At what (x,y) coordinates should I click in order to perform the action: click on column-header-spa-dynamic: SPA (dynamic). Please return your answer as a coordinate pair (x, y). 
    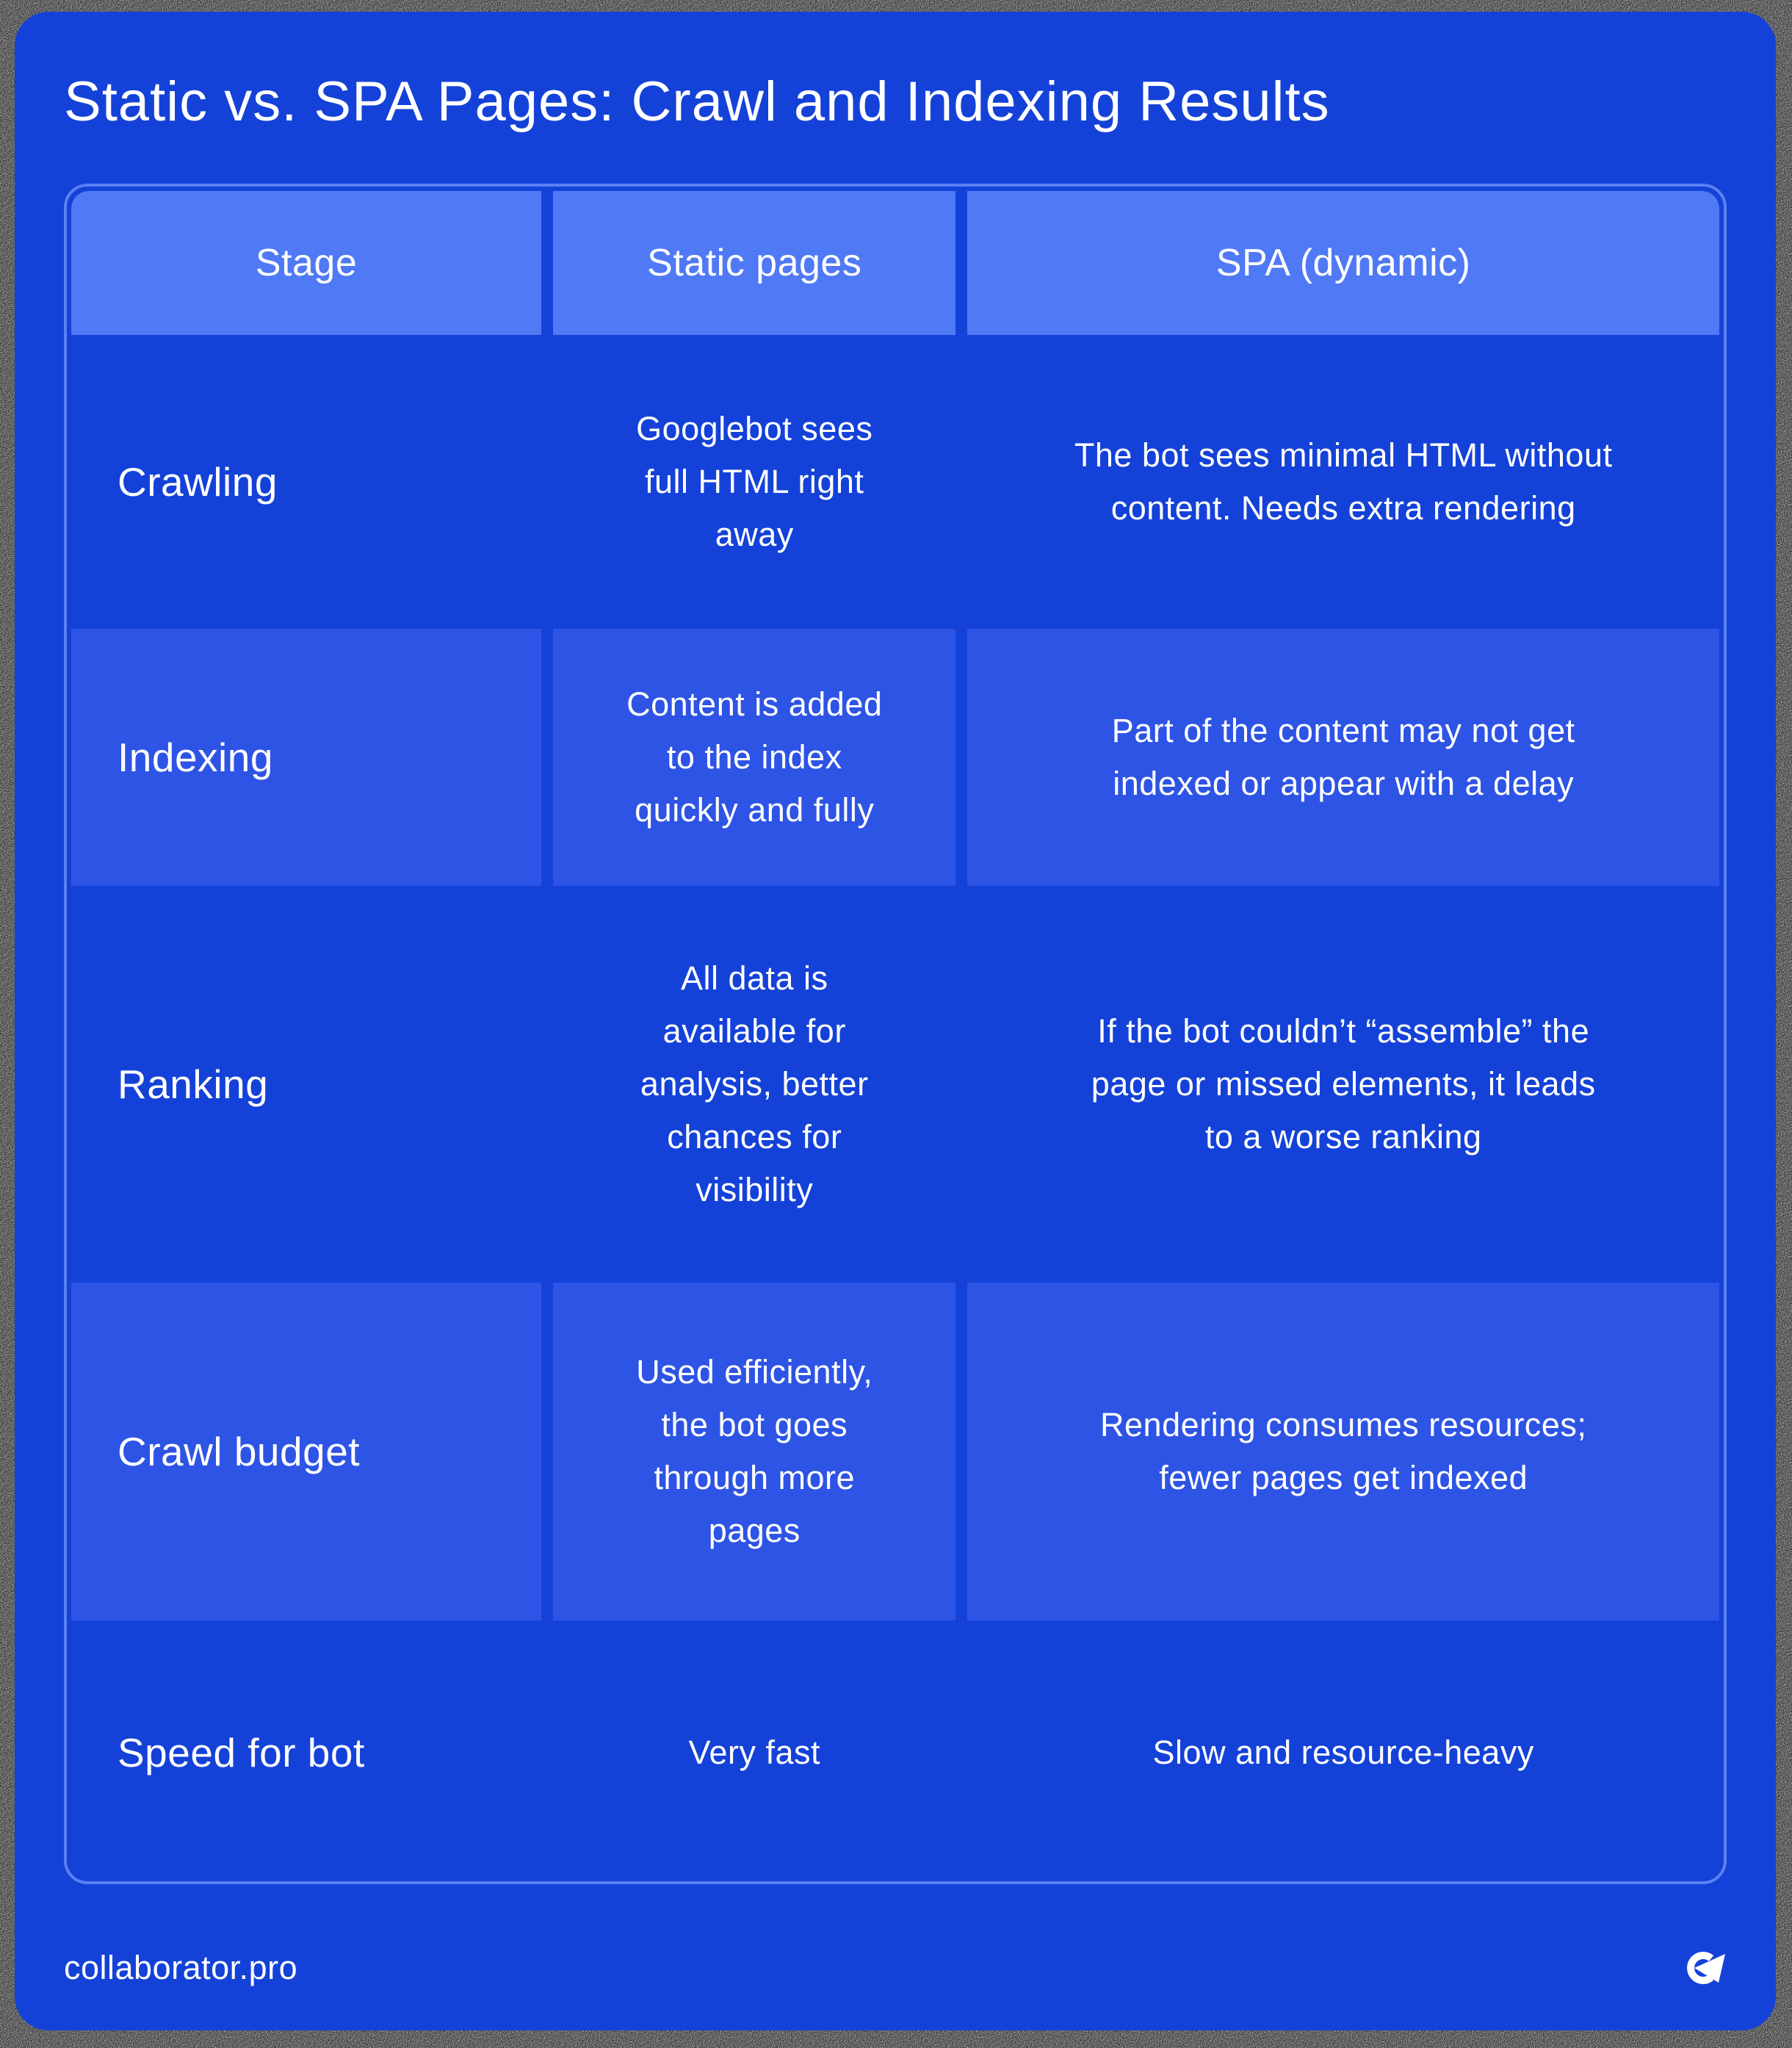
    Looking at the image, I should click on (1343, 263).